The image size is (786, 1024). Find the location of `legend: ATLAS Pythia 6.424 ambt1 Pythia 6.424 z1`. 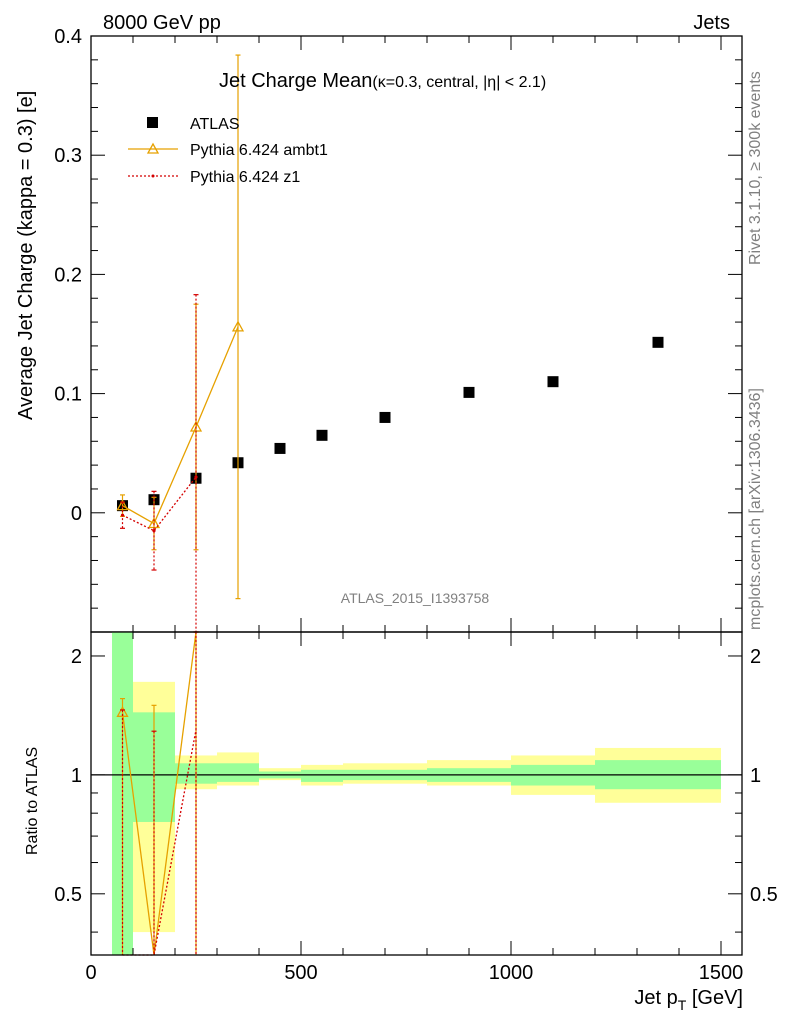

legend: ATLAS Pythia 6.424 ambt1 Pythia 6.424 z1 is located at coordinates (228, 151).